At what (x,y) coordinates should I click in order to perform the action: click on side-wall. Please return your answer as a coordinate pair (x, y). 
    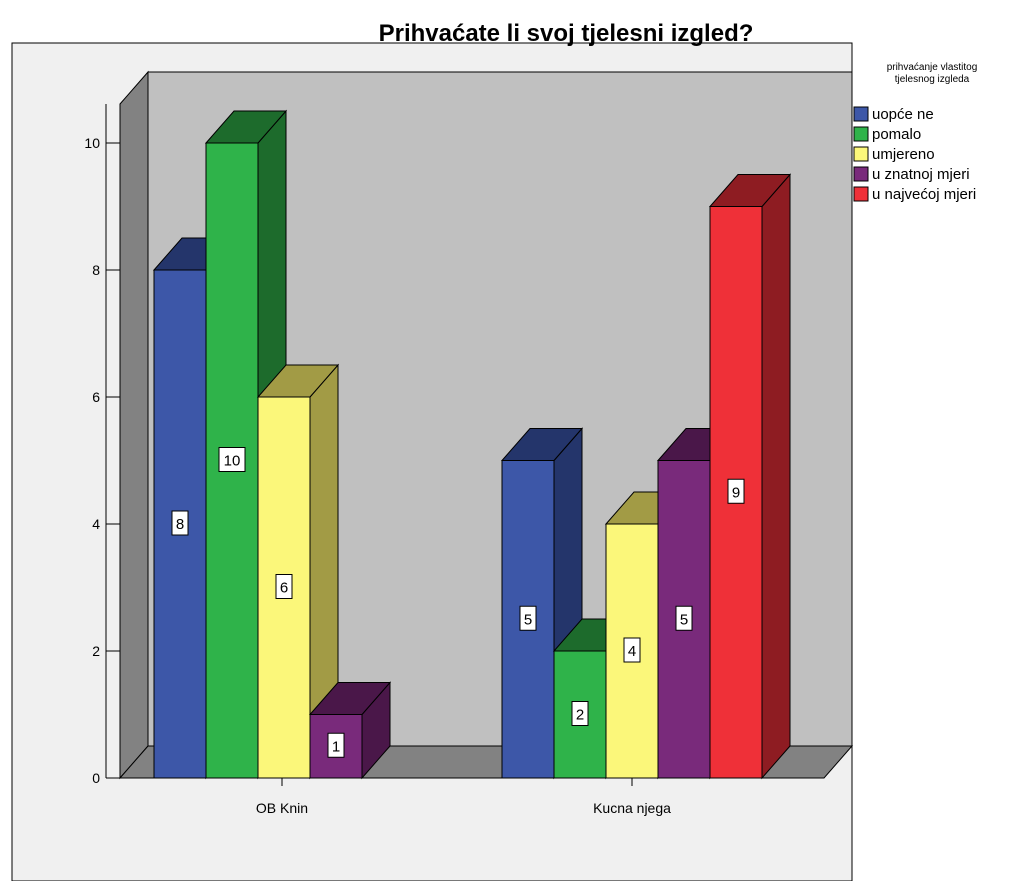
    Looking at the image, I should click on (134, 425).